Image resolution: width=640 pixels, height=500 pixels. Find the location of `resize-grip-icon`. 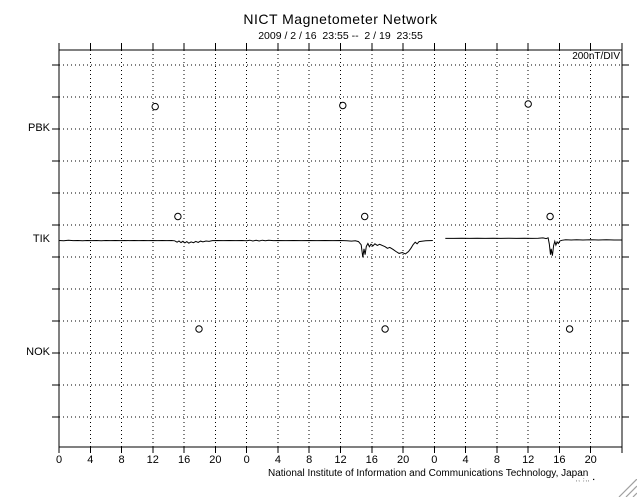

resize-grip-icon is located at coordinates (627, 488).